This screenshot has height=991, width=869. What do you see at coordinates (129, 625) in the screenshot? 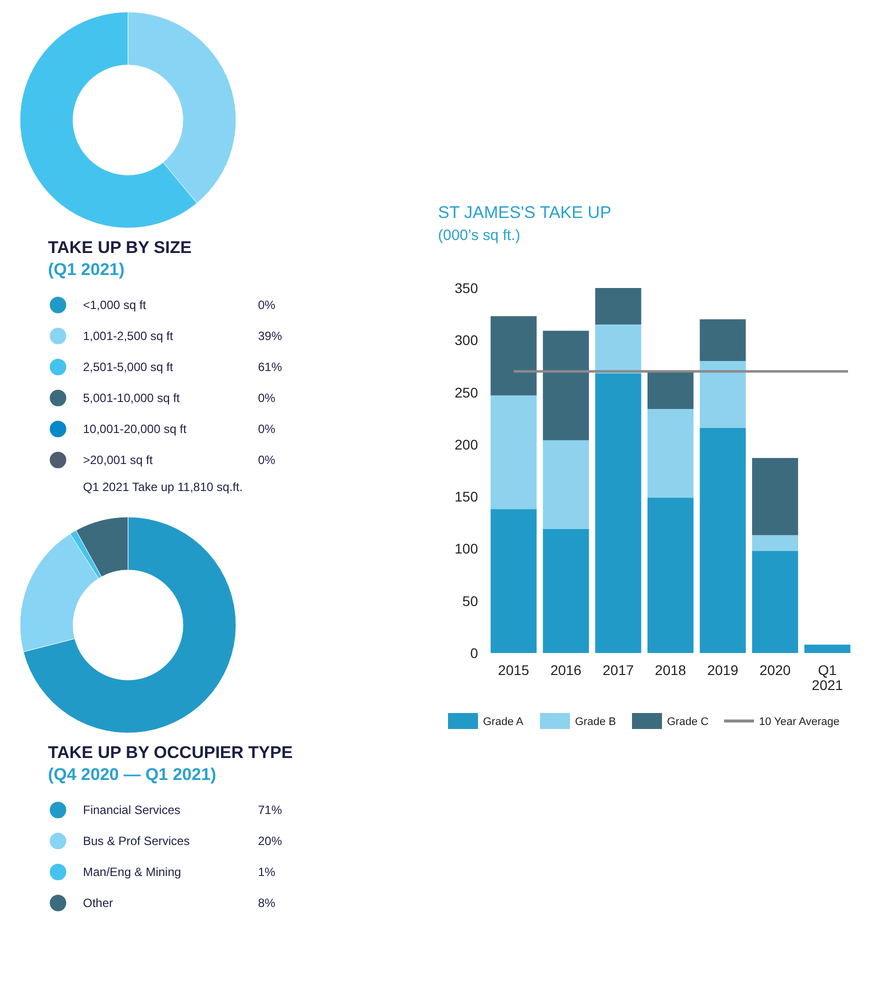
I see `donut-slice` at bounding box center [129, 625].